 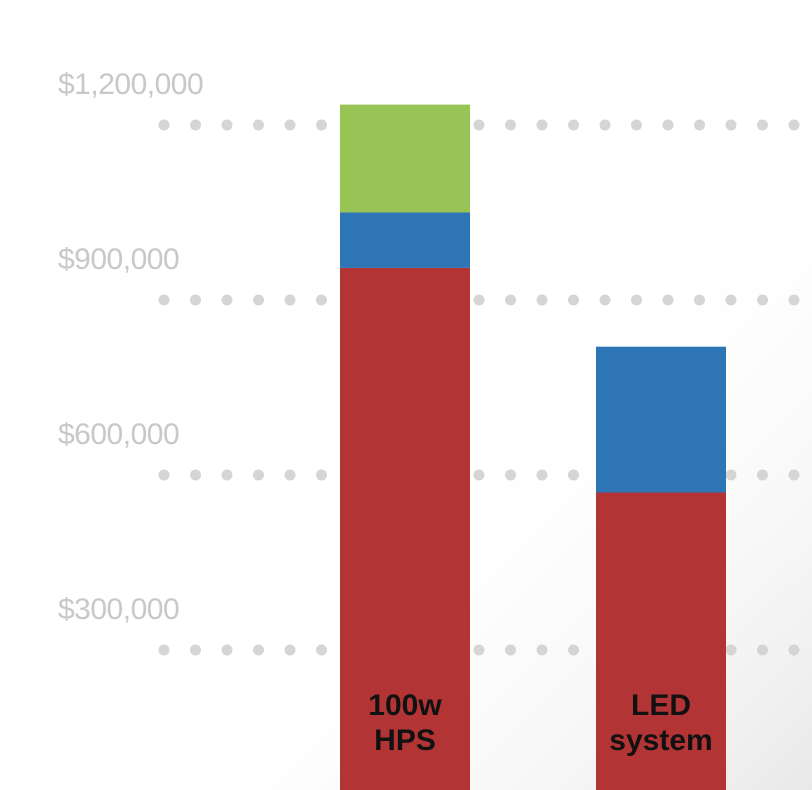 I want to click on category-label: HPS, so click(x=405, y=740).